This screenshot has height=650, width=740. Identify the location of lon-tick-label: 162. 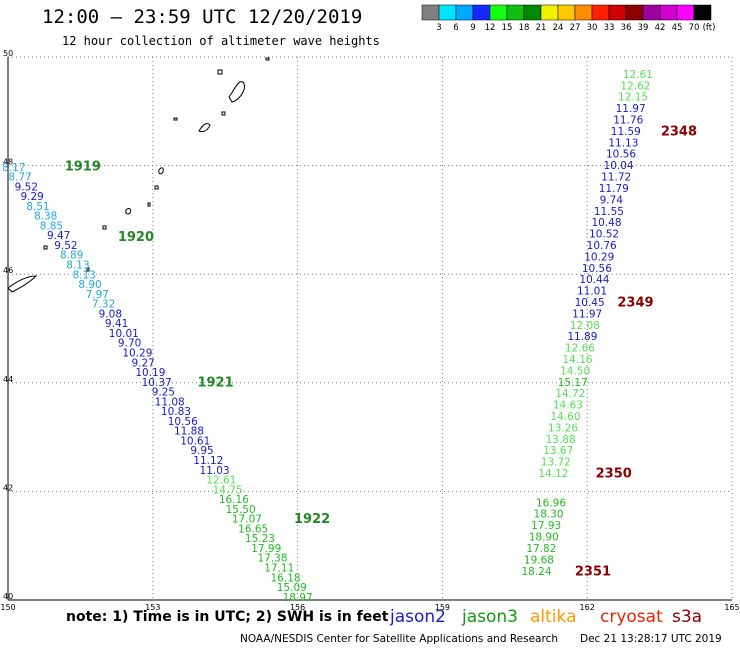
(587, 607).